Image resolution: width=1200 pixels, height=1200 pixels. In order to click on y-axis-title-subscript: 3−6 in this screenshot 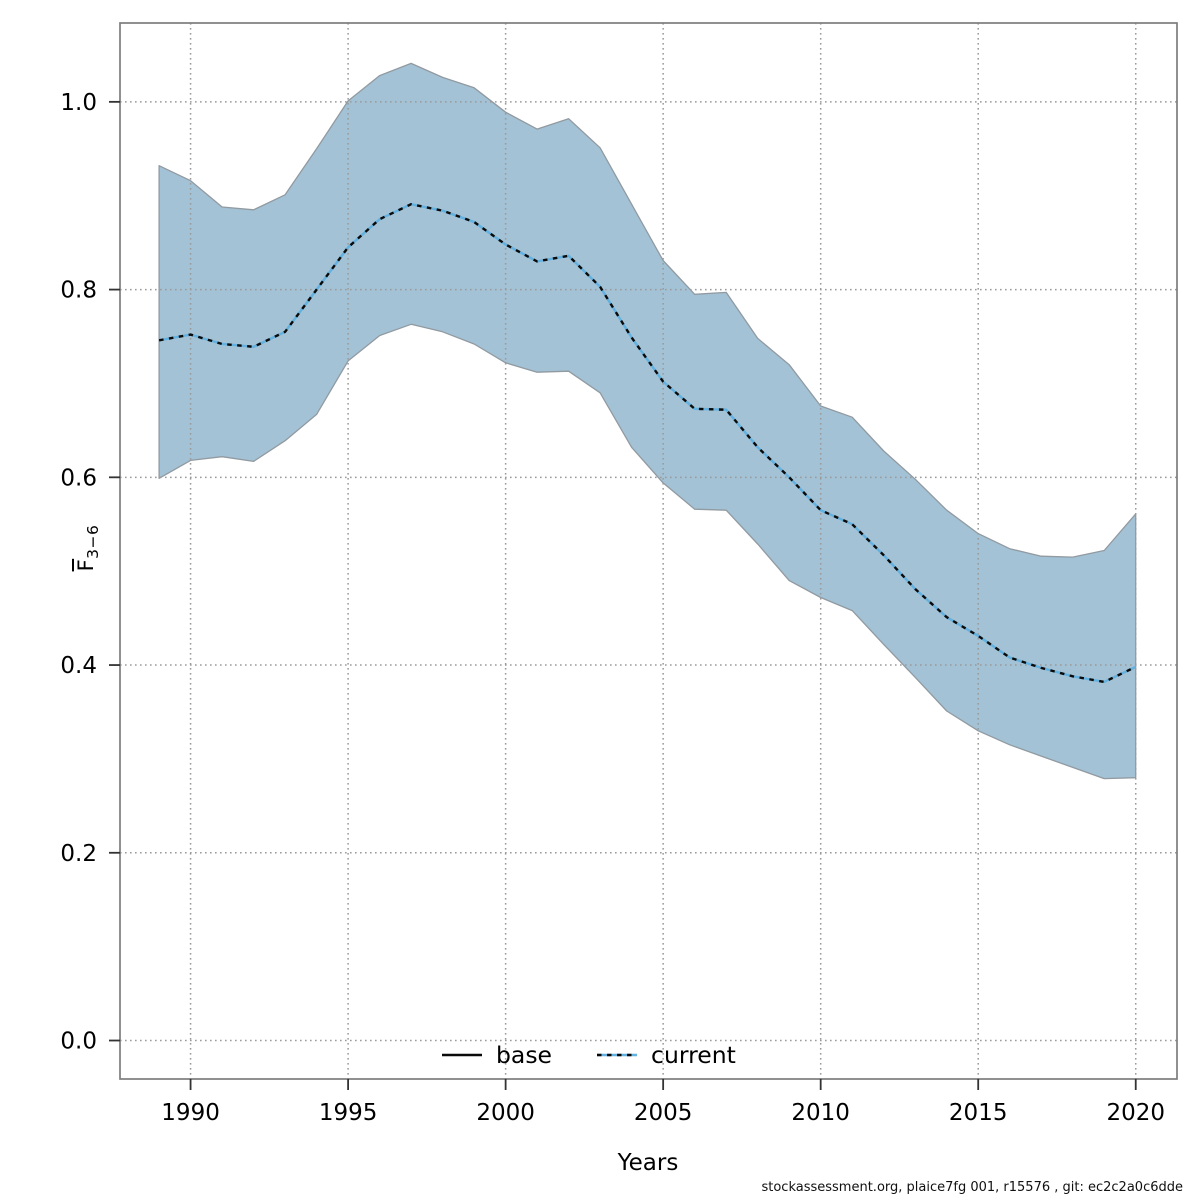, I will do `click(93, 541)`.